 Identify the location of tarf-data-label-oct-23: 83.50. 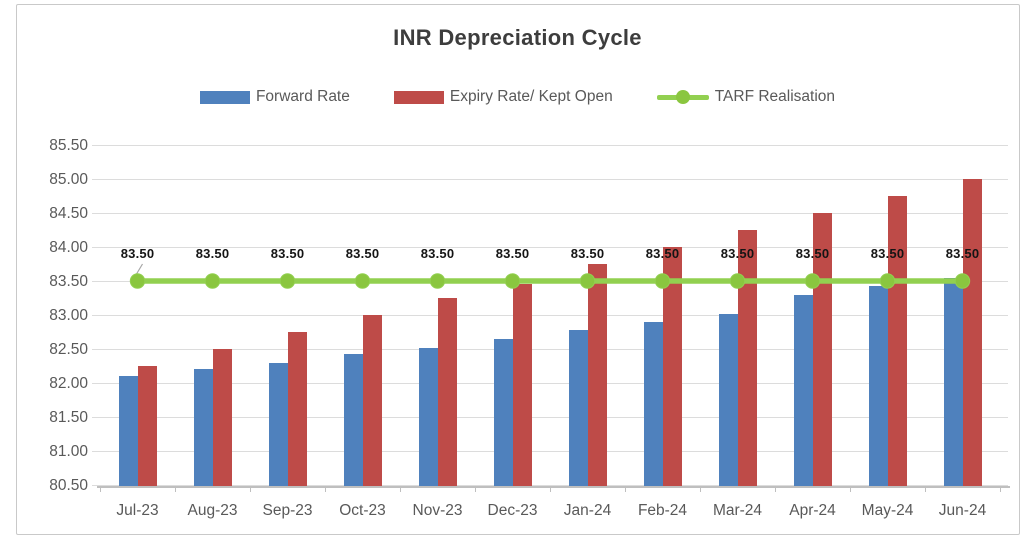
(362, 253).